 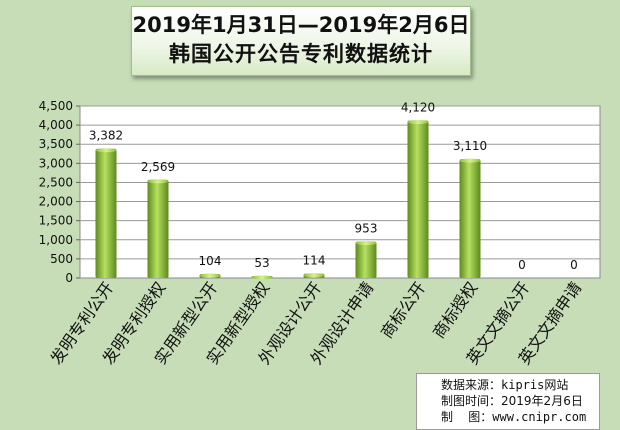 I want to click on chart-maker-value: www.cnipr.com, so click(x=539, y=417).